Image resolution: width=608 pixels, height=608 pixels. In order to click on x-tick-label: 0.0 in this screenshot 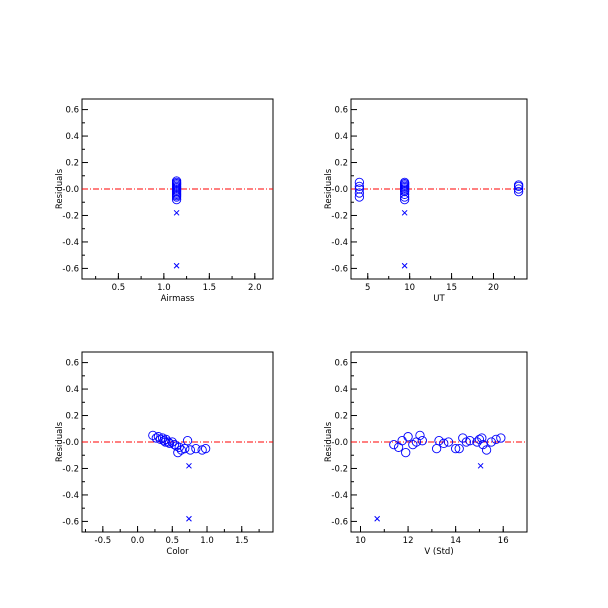, I will do `click(138, 541)`.